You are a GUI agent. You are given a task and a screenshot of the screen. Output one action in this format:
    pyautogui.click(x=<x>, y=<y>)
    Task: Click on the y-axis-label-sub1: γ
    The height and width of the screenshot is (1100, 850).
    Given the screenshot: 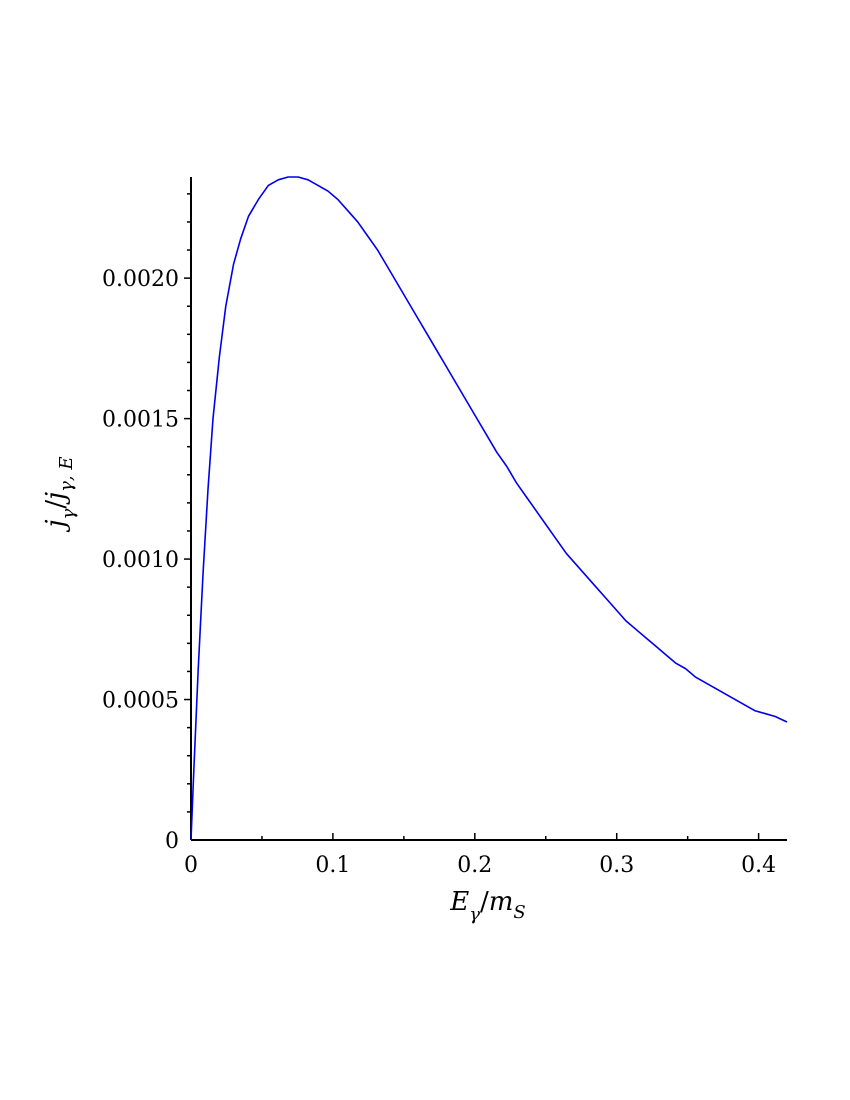 What is the action you would take?
    pyautogui.click(x=68, y=513)
    